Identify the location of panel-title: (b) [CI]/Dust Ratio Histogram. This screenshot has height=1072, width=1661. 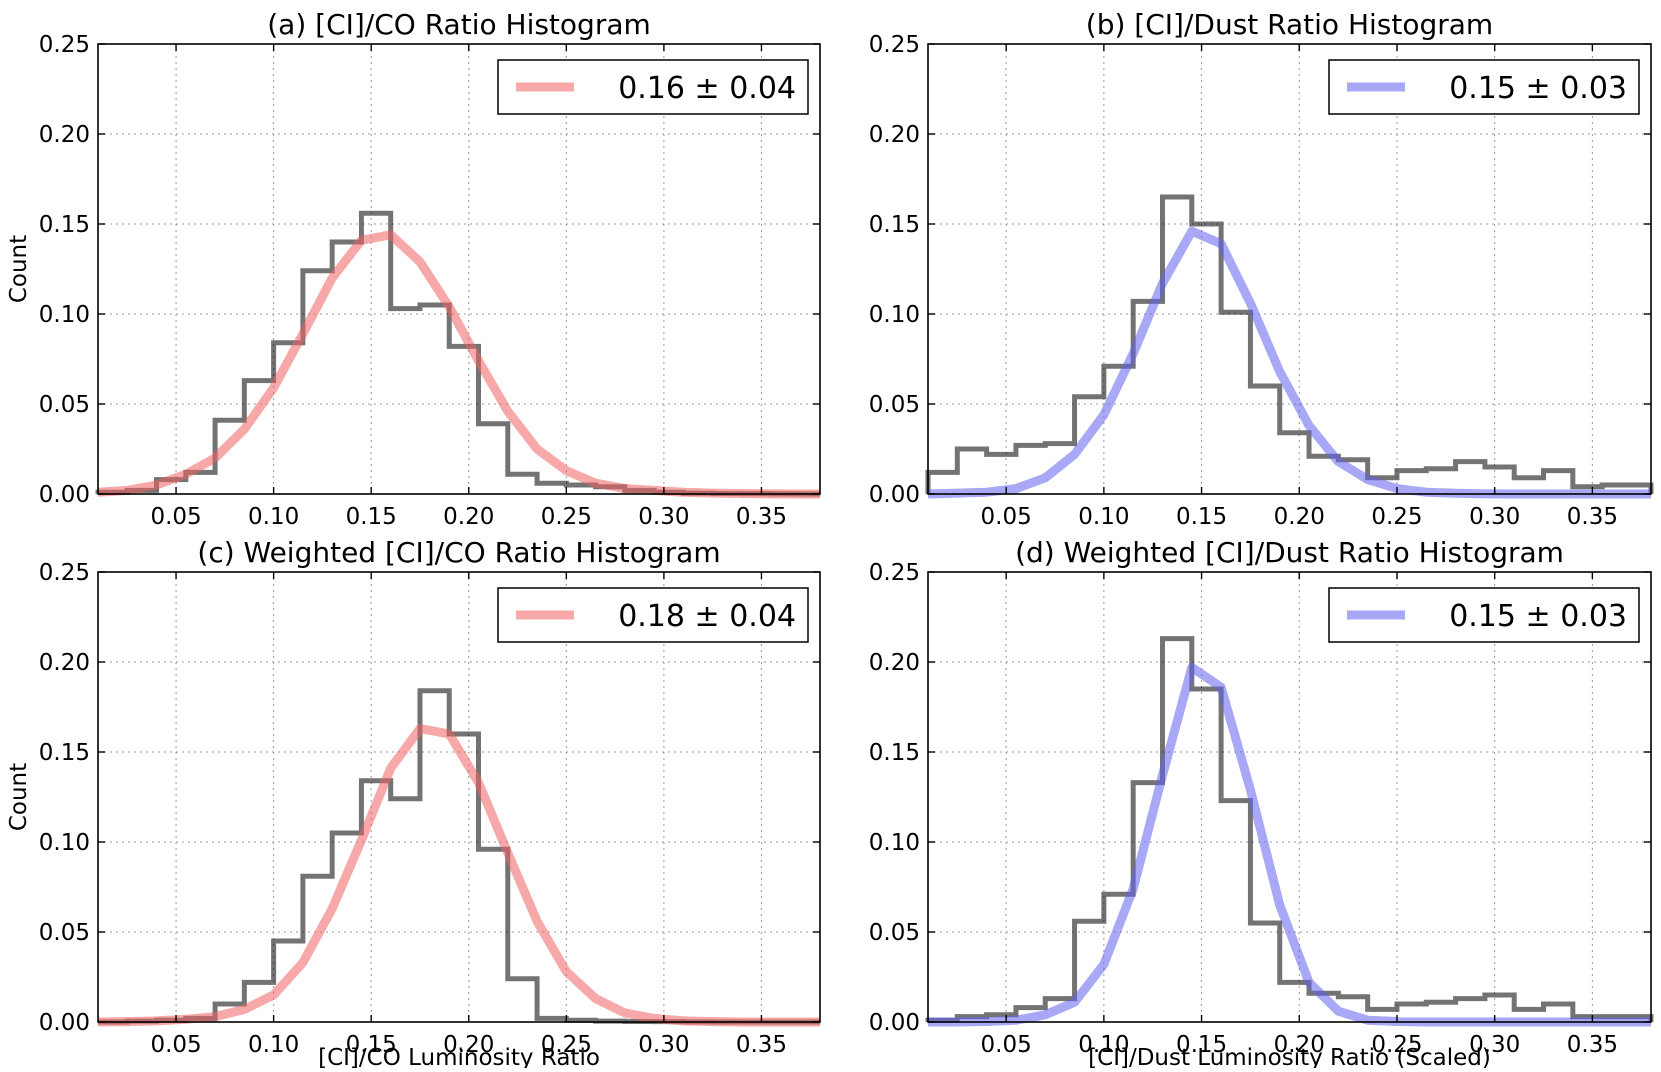
(1289, 24).